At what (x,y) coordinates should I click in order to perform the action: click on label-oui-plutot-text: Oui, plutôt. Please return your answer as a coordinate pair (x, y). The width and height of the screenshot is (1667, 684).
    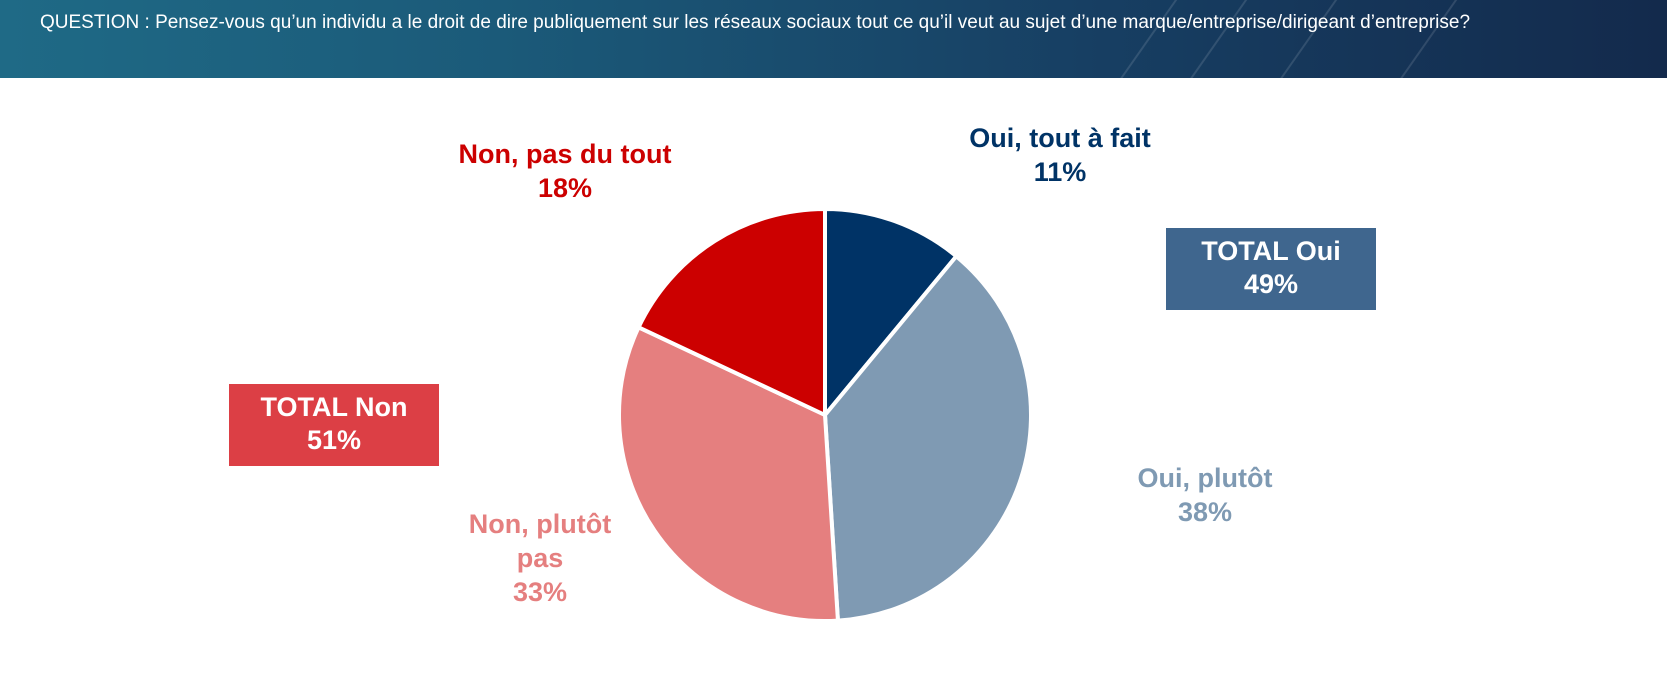
    Looking at the image, I should click on (1205, 478).